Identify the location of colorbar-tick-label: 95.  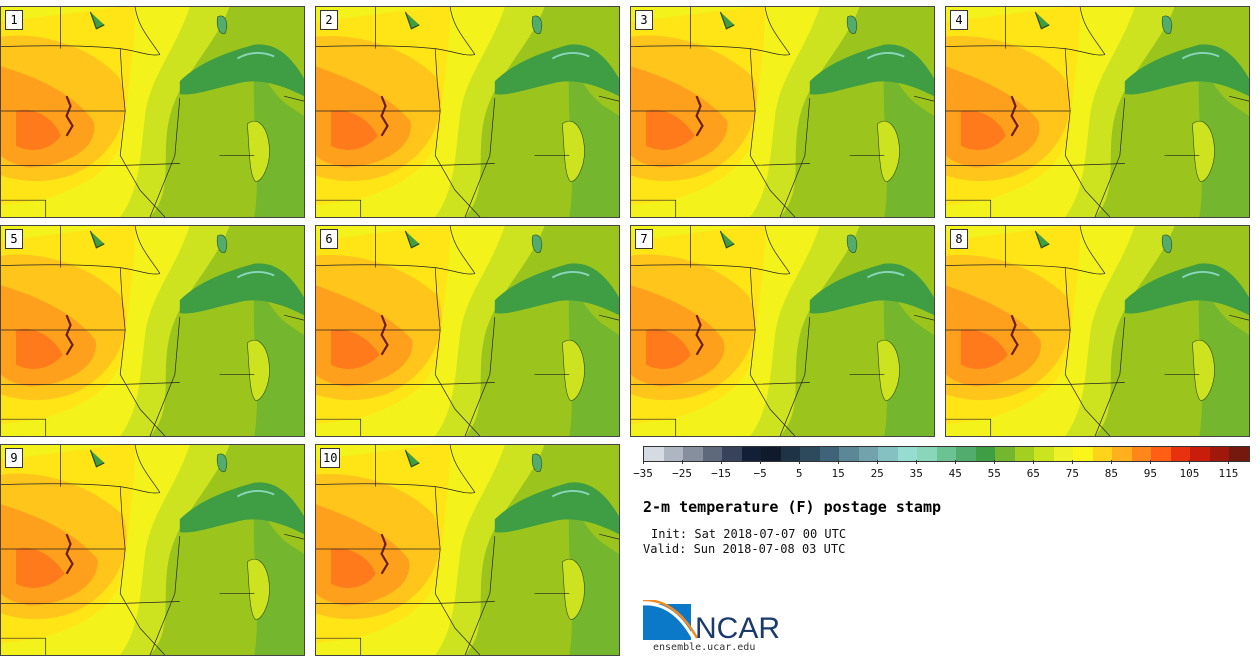
(1150, 473).